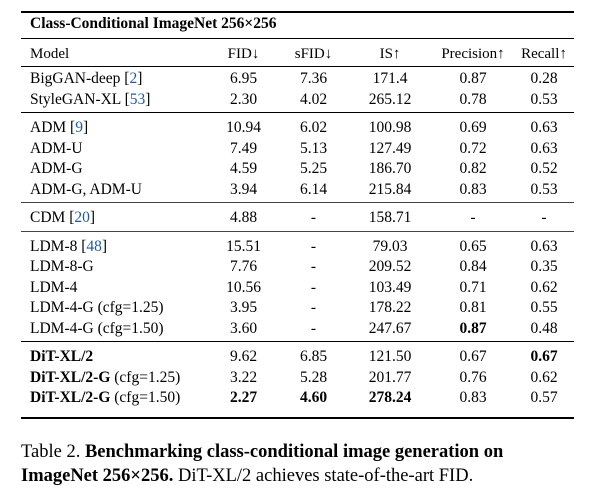 The image size is (598, 498). Describe the element at coordinates (137, 397) in the screenshot. I see `cell-model: DiT-XL/2-G (cfg=1.50)` at that location.